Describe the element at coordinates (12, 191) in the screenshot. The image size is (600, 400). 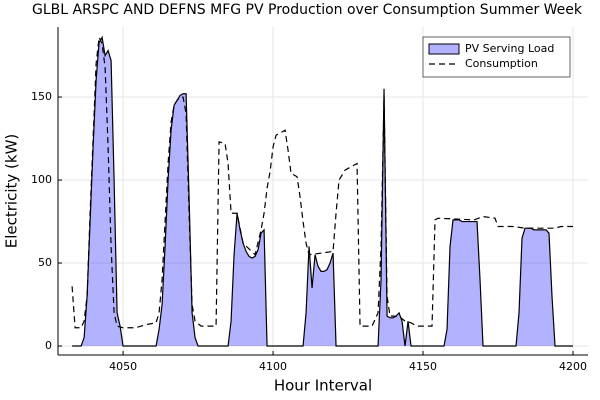
I see `y-axis-label: Electricity (kW)` at that location.